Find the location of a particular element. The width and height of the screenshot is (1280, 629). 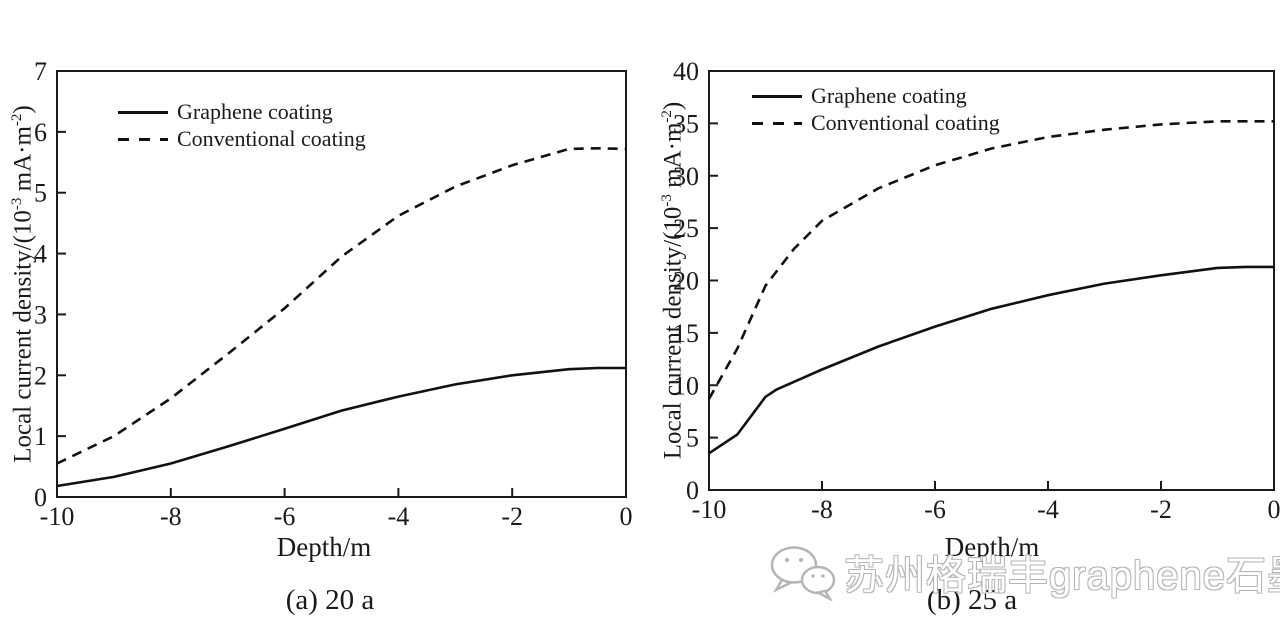

y-axis-label-b: Local current density/(10-3 mA·m-2) is located at coordinates (673, 280).